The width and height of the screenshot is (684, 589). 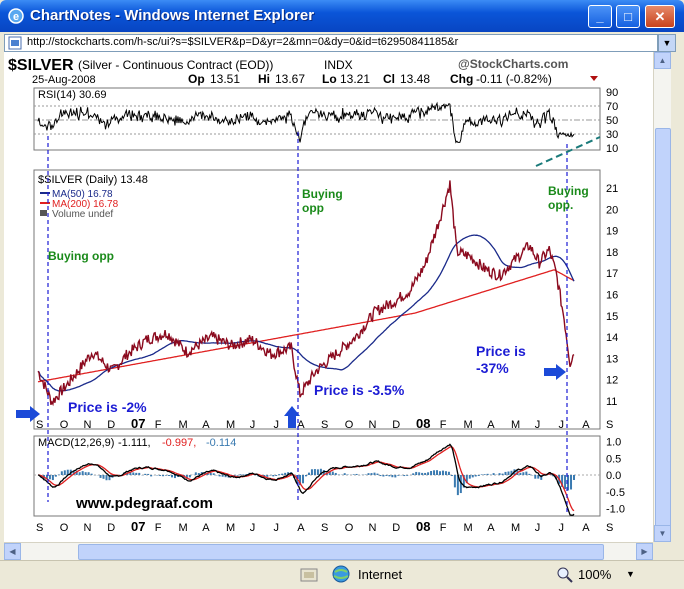 I want to click on macd-tick-label: -0.5, so click(x=615, y=493).